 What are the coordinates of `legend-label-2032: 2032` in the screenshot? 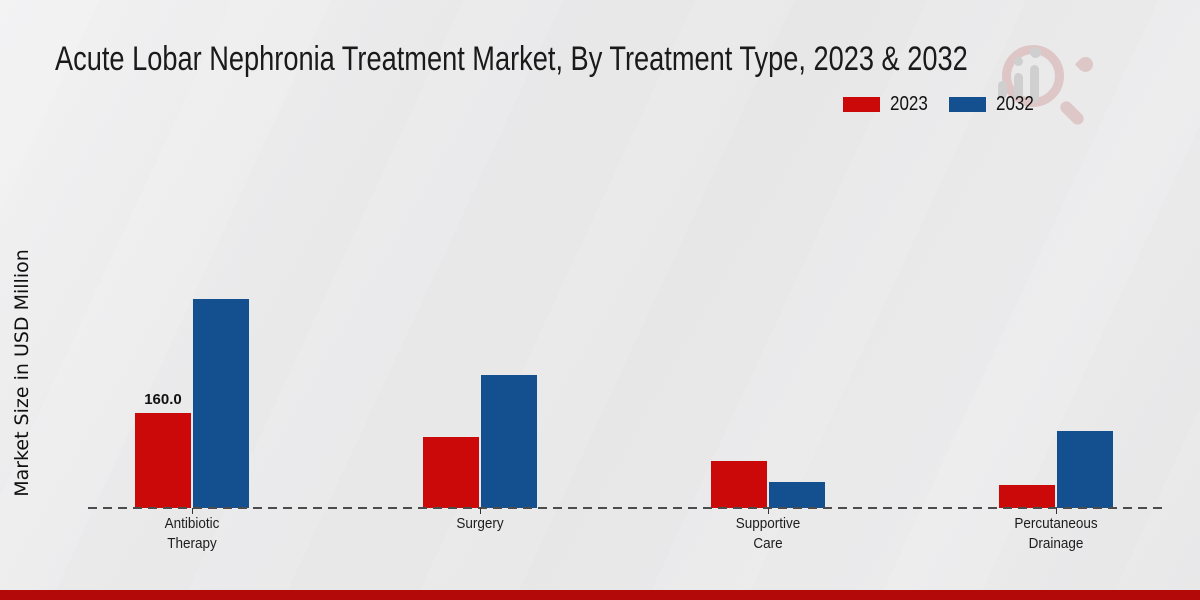 It's located at (1014, 104).